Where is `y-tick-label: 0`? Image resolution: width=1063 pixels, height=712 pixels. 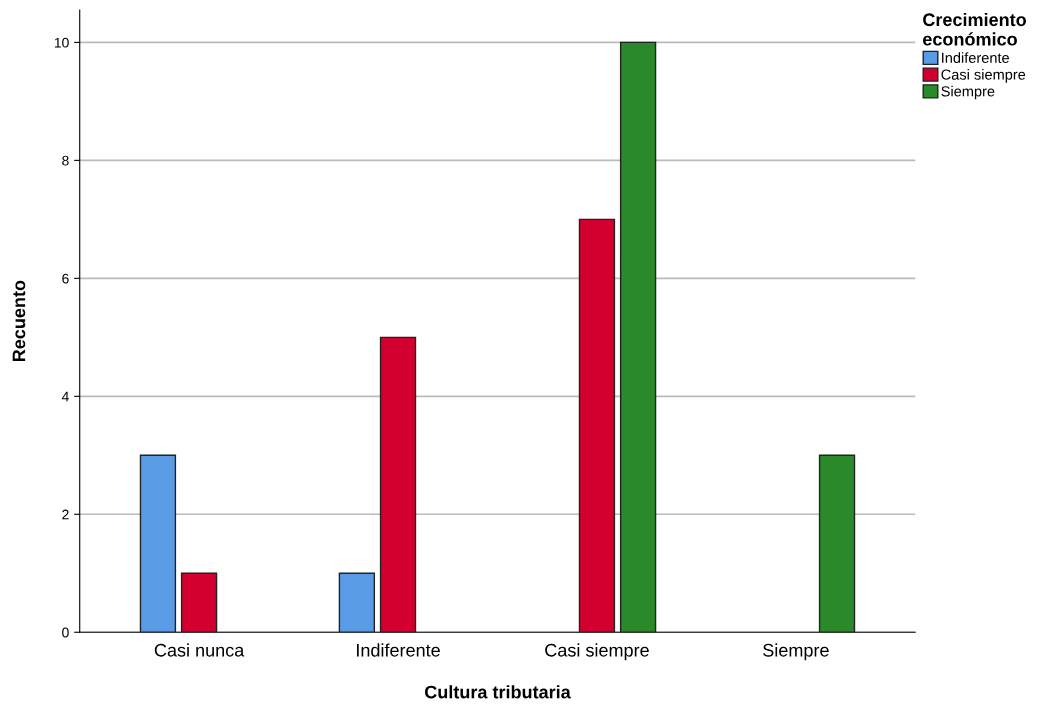
y-tick-label: 0 is located at coordinates (65, 632).